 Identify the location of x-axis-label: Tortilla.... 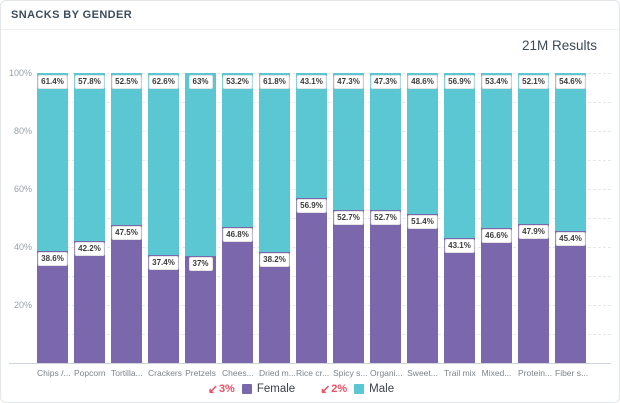
(127, 373).